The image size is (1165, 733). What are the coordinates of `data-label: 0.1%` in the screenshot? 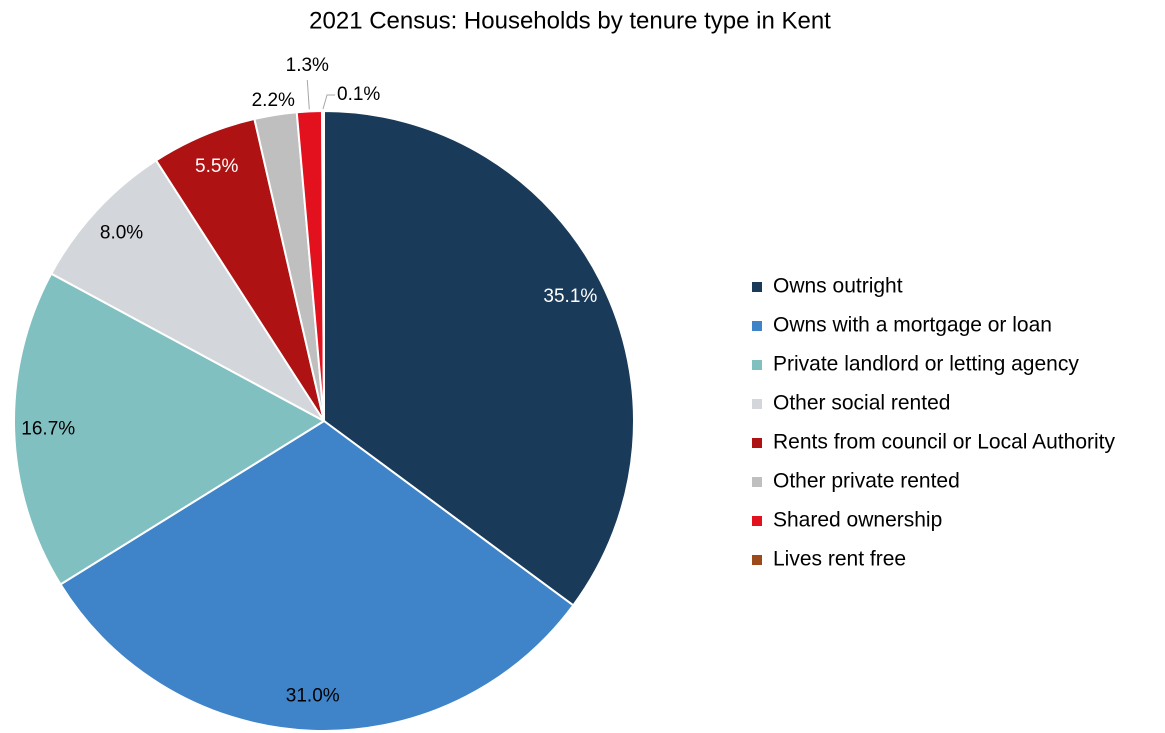 It's located at (358, 94).